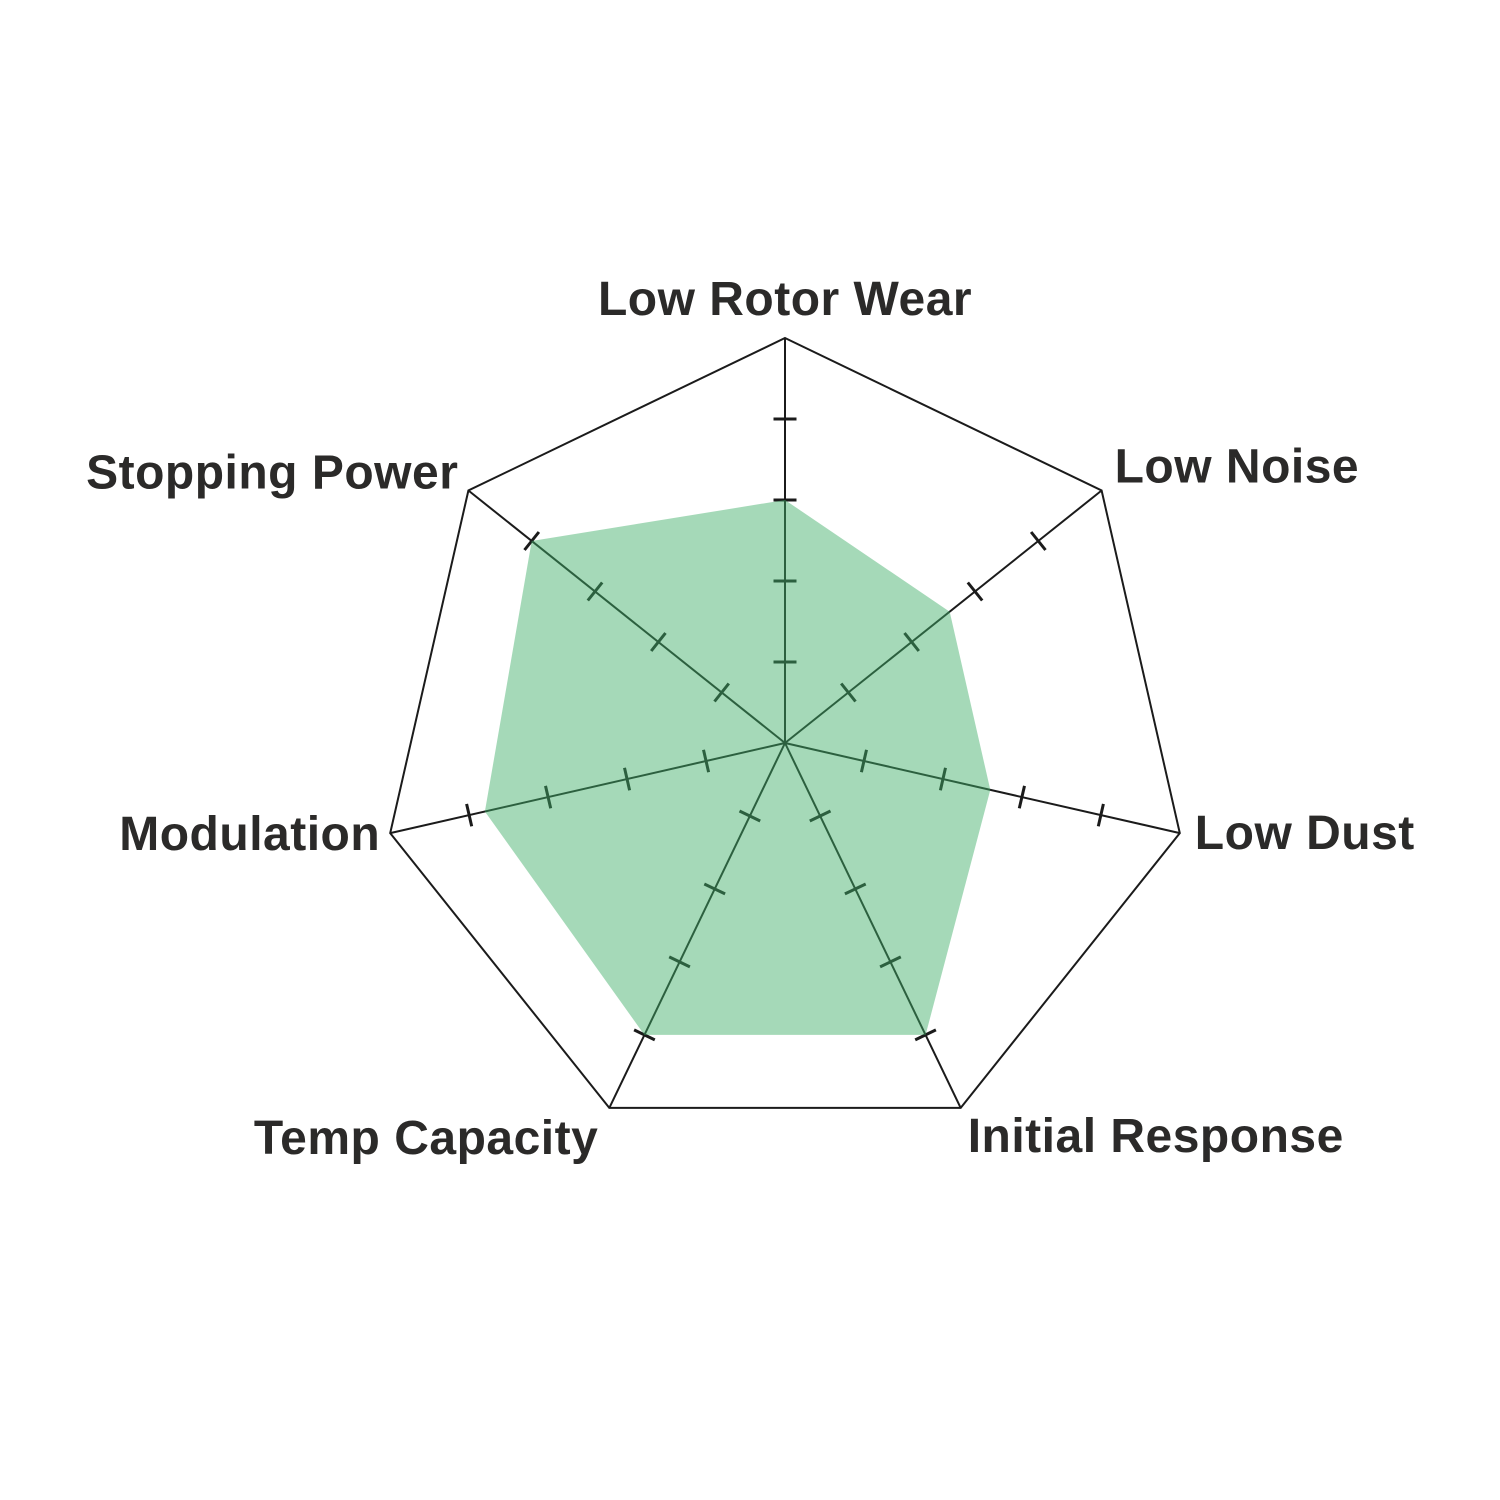 The image size is (1500, 1500). What do you see at coordinates (1237, 467) in the screenshot?
I see `axis-label-low-noise: Low Noise` at bounding box center [1237, 467].